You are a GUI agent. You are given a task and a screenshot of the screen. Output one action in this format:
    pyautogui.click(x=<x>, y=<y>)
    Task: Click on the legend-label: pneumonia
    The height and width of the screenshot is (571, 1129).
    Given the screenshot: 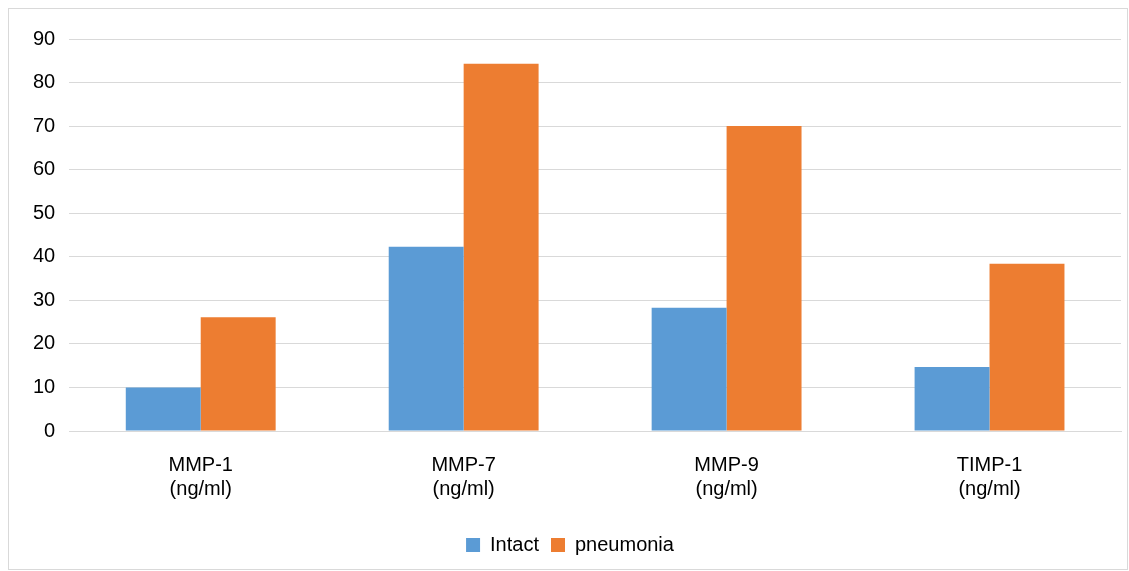 What is the action you would take?
    pyautogui.click(x=624, y=543)
    